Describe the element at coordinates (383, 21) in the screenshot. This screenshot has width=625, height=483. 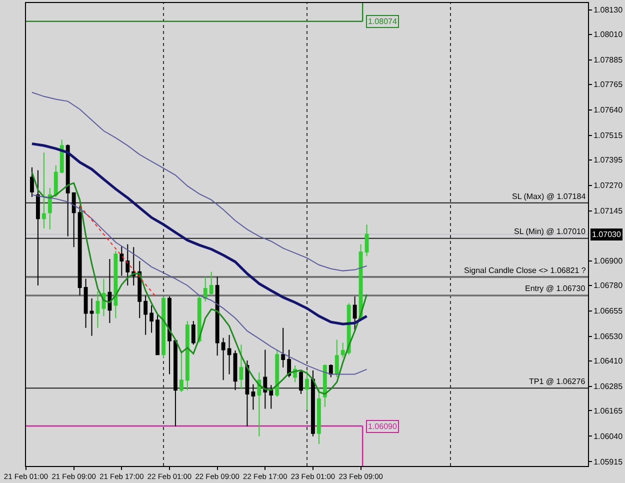
I see `ref-line-label: 1.08074` at that location.